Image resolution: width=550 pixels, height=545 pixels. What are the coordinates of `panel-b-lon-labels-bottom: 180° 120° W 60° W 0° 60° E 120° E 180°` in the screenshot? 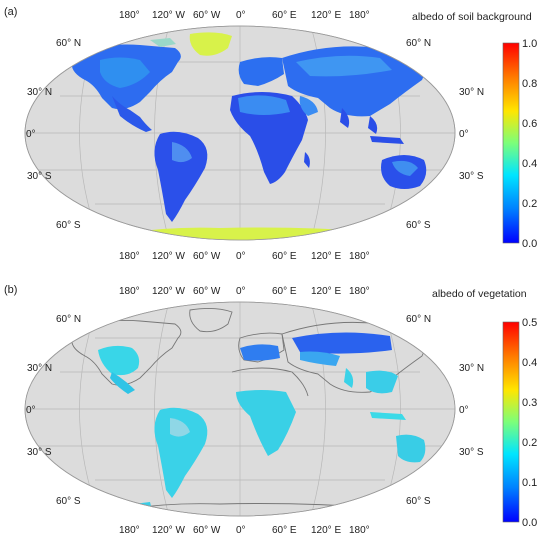 It's located at (244, 530).